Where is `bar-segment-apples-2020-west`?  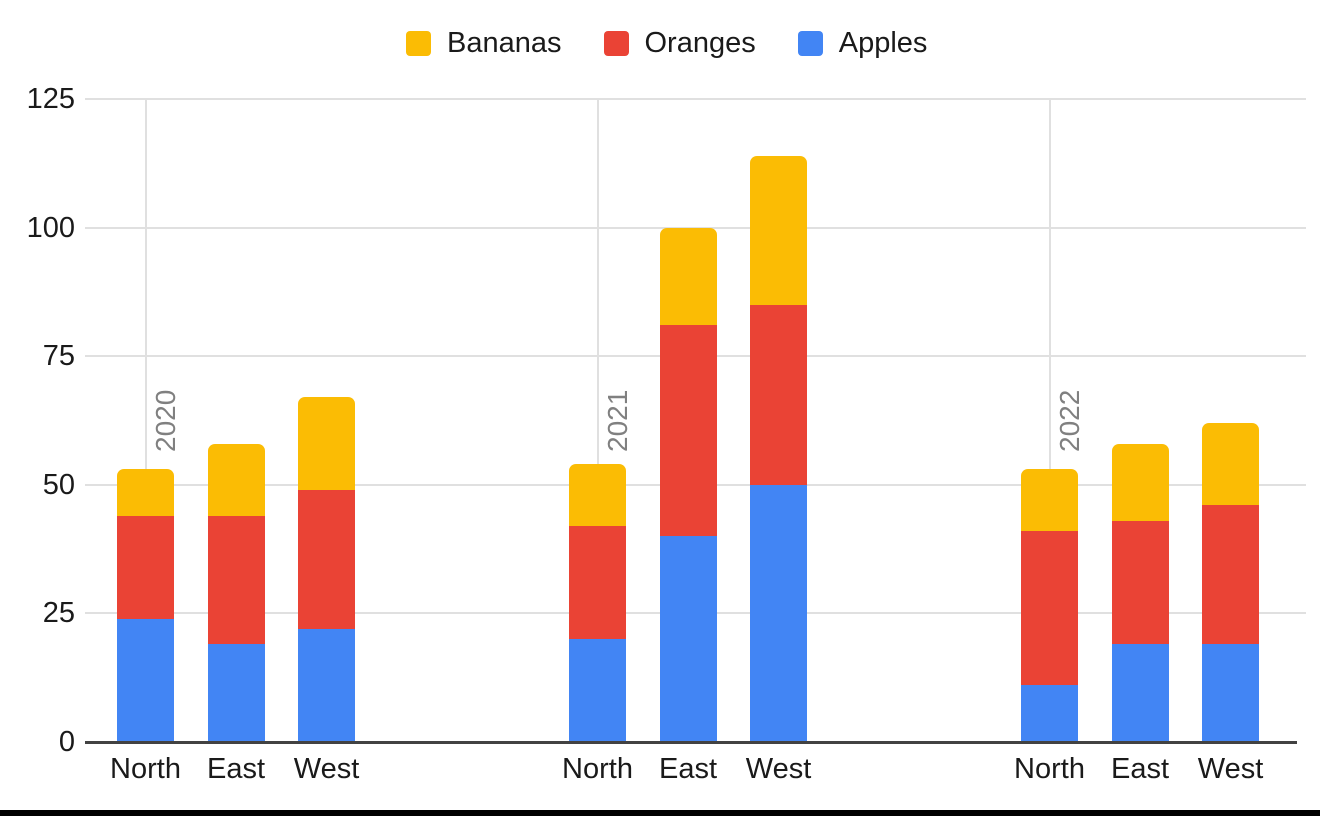 bar-segment-apples-2020-west is located at coordinates (326, 685).